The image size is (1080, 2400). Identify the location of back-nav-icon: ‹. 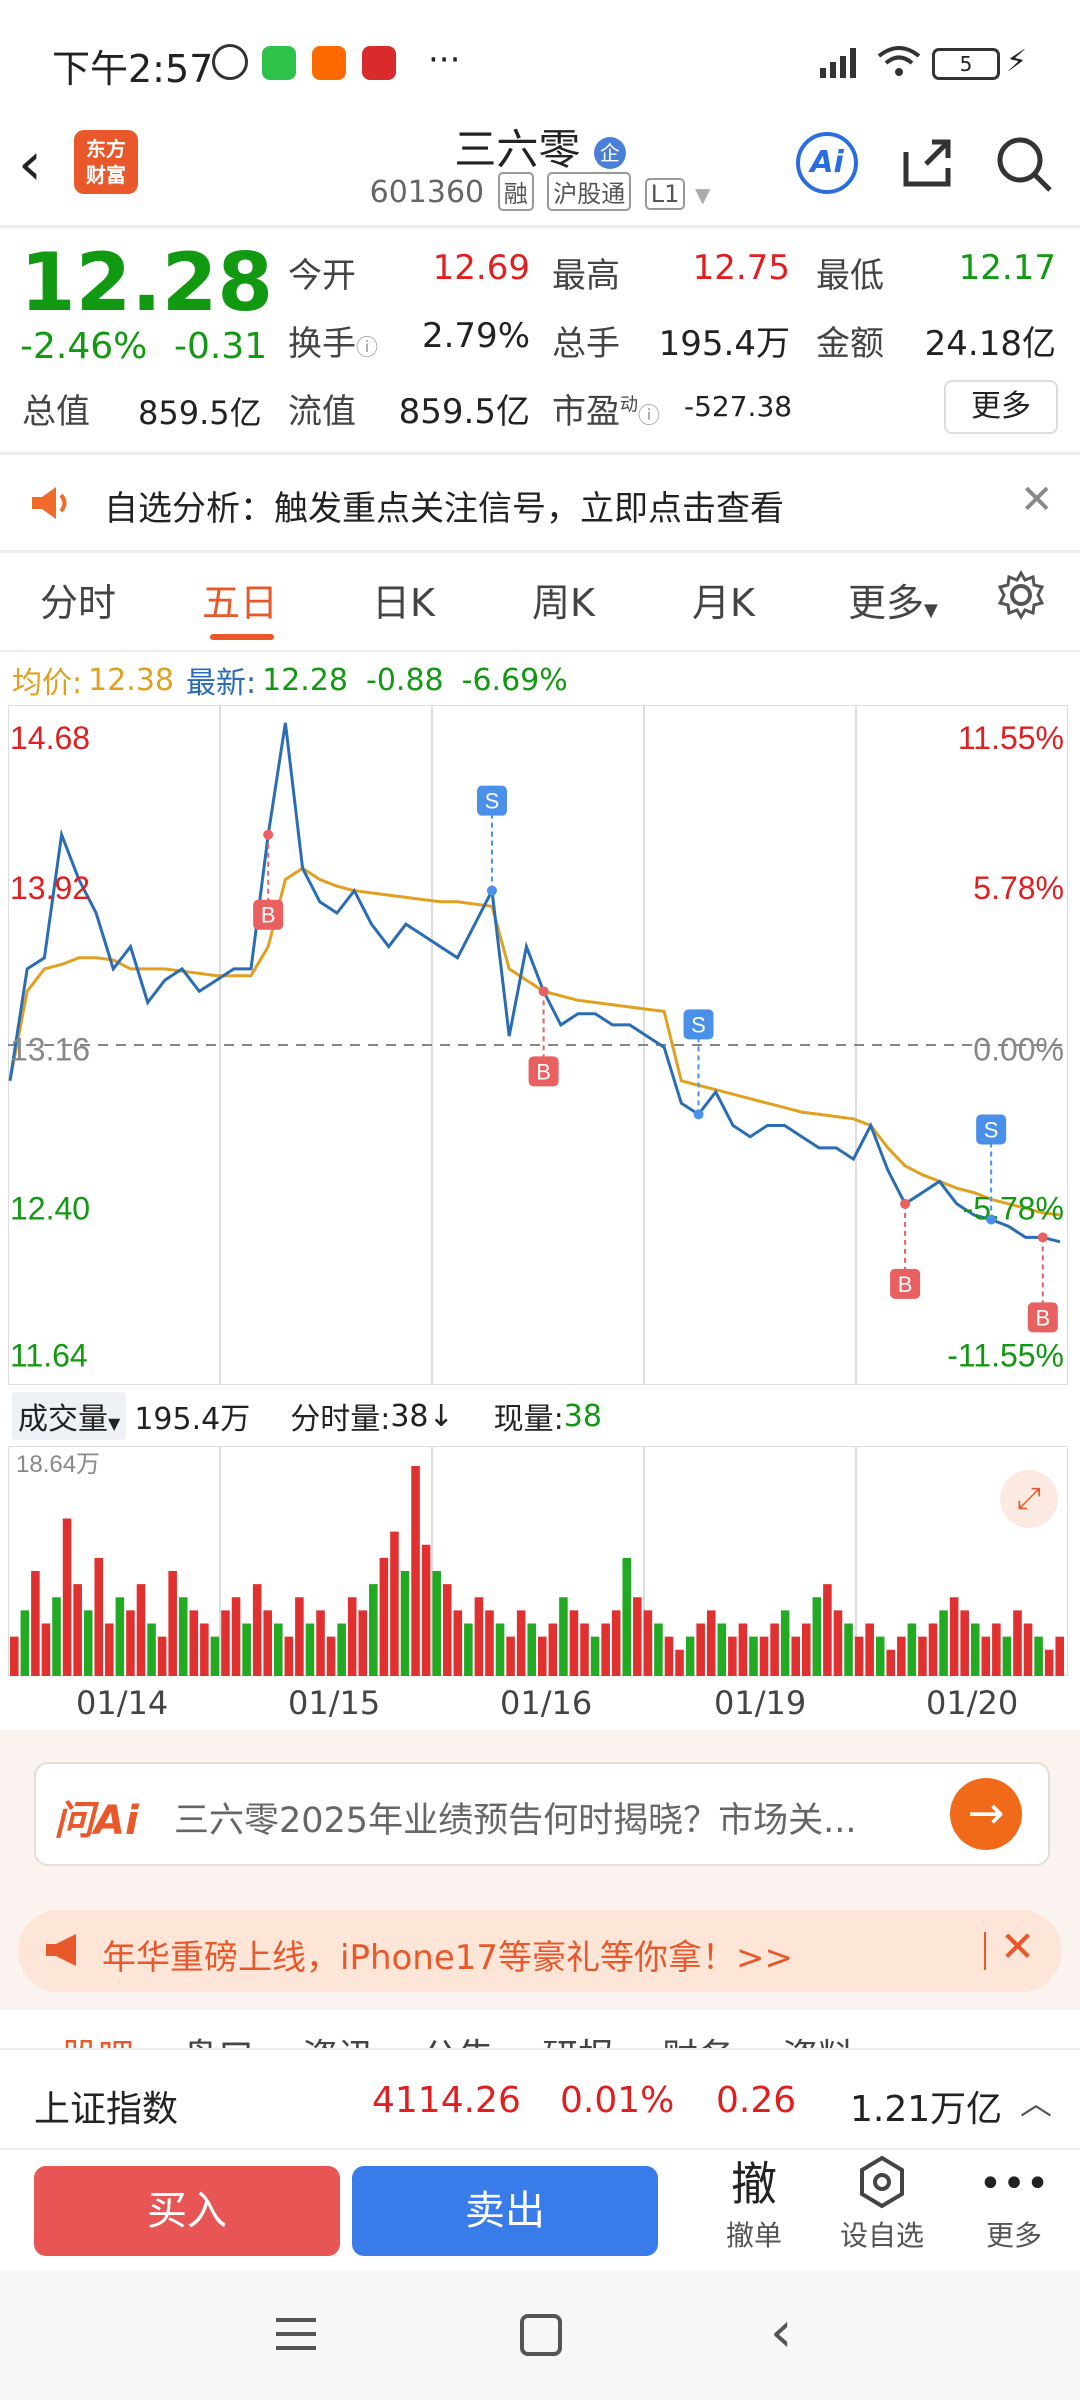
(781, 2332).